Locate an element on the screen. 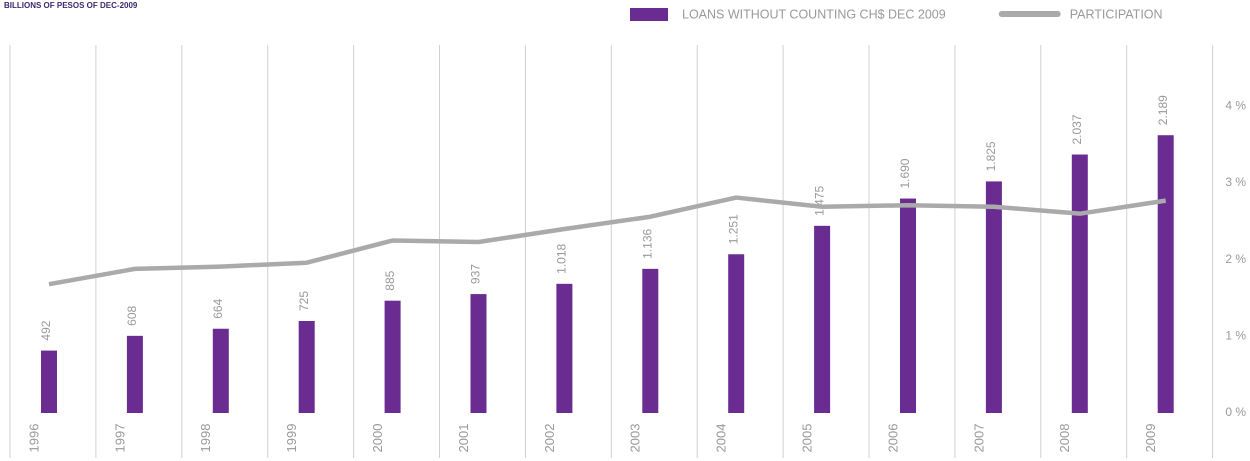  x-tick-label: 2005 is located at coordinates (807, 438).